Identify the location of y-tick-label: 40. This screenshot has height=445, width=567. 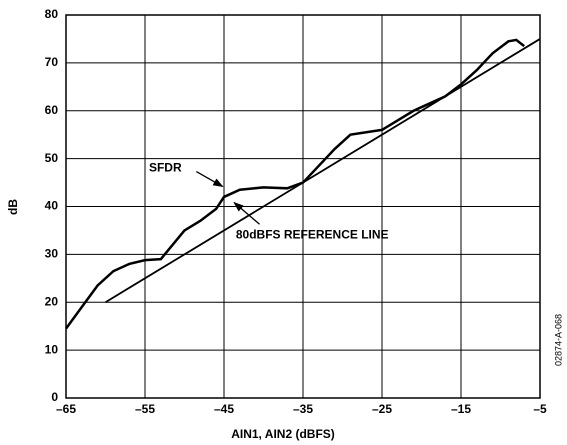
(52, 206).